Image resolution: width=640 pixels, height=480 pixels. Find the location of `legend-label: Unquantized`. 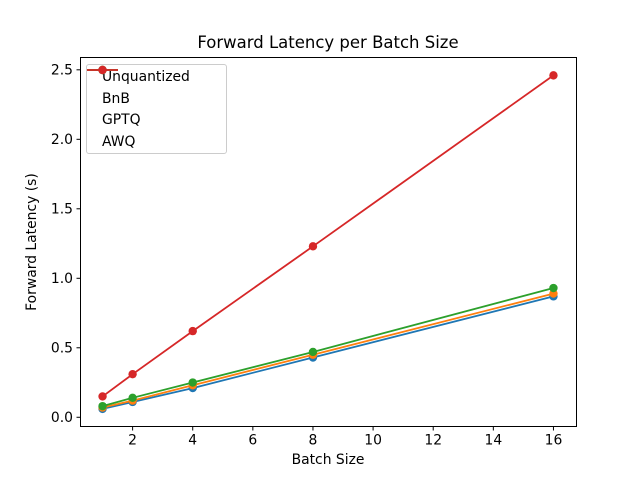

legend-label: Unquantized is located at coordinates (146, 76).